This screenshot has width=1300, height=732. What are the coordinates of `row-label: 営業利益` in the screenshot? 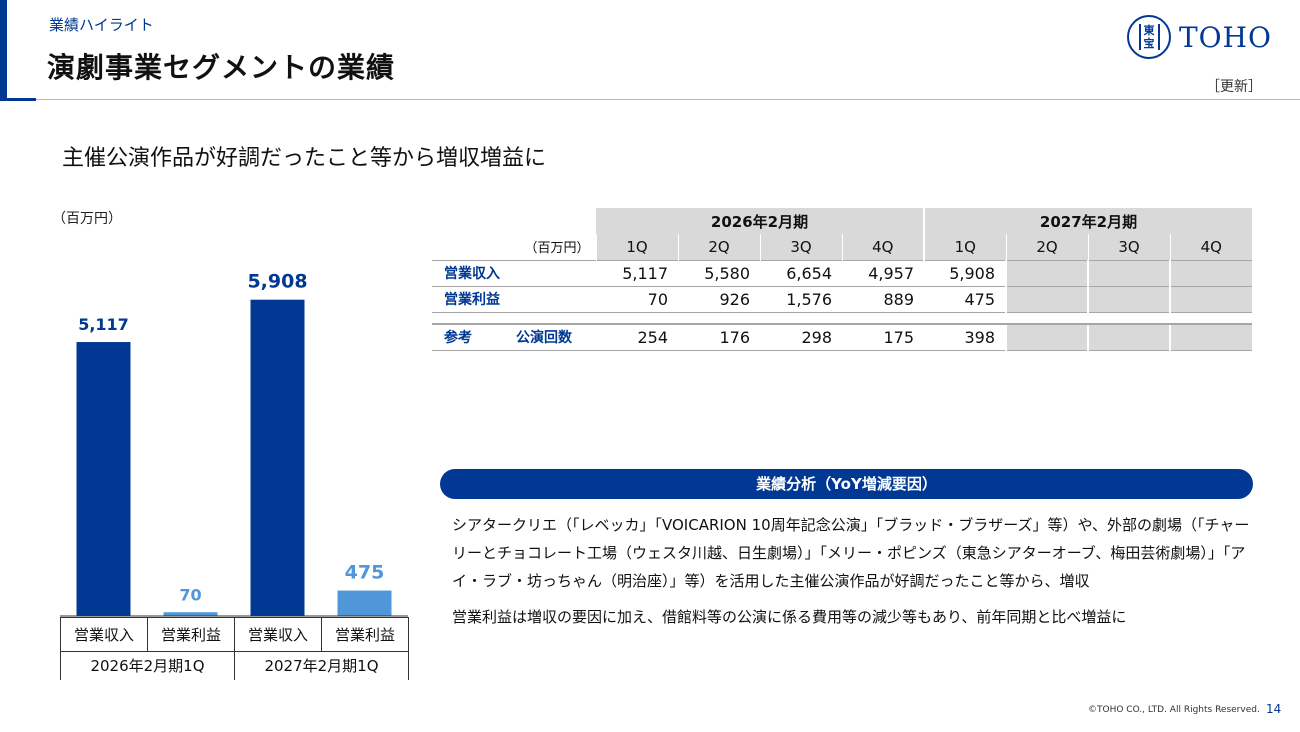 It's located at (514, 299).